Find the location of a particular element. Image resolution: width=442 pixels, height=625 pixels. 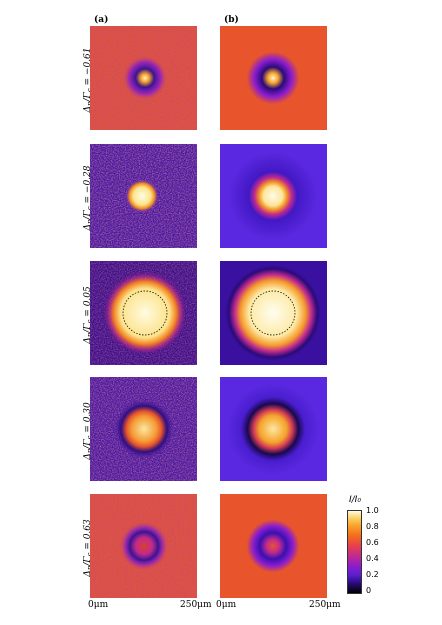

colorbar-tick-2: 0.8 is located at coordinates (372, 526).